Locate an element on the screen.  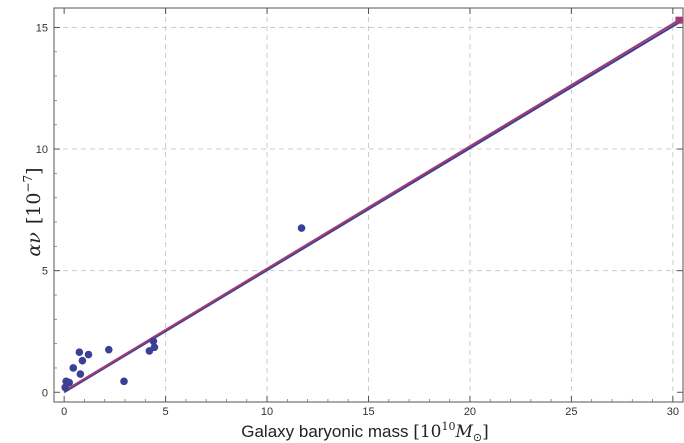
x-tick-label: 10 is located at coordinates (267, 412).